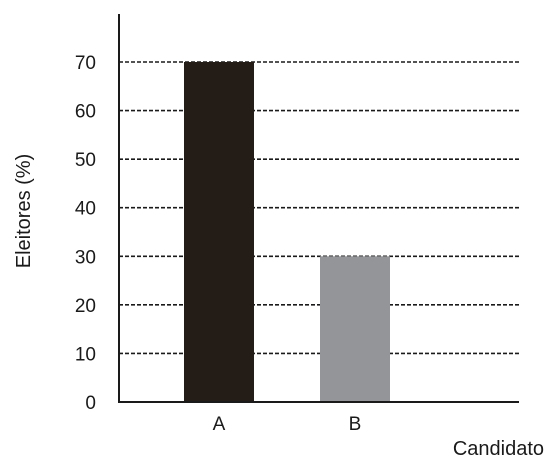  What do you see at coordinates (498, 447) in the screenshot?
I see `x-axis-title: Candidato` at bounding box center [498, 447].